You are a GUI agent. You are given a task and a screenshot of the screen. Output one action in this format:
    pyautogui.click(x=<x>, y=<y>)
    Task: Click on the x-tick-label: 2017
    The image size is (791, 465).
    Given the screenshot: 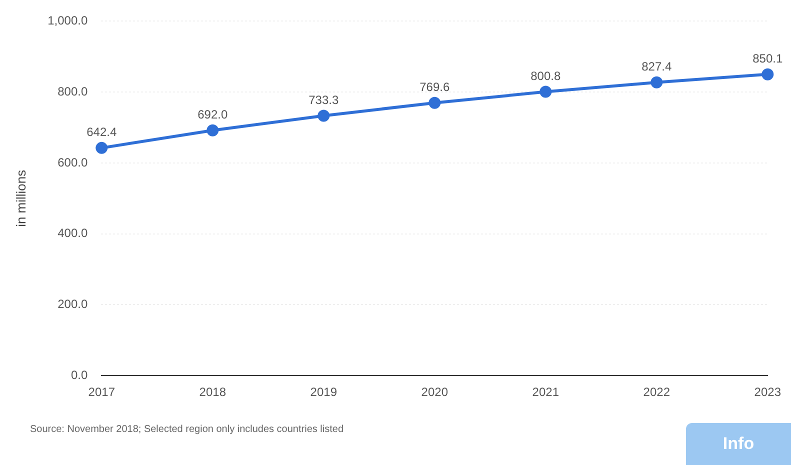 What is the action you would take?
    pyautogui.click(x=102, y=392)
    